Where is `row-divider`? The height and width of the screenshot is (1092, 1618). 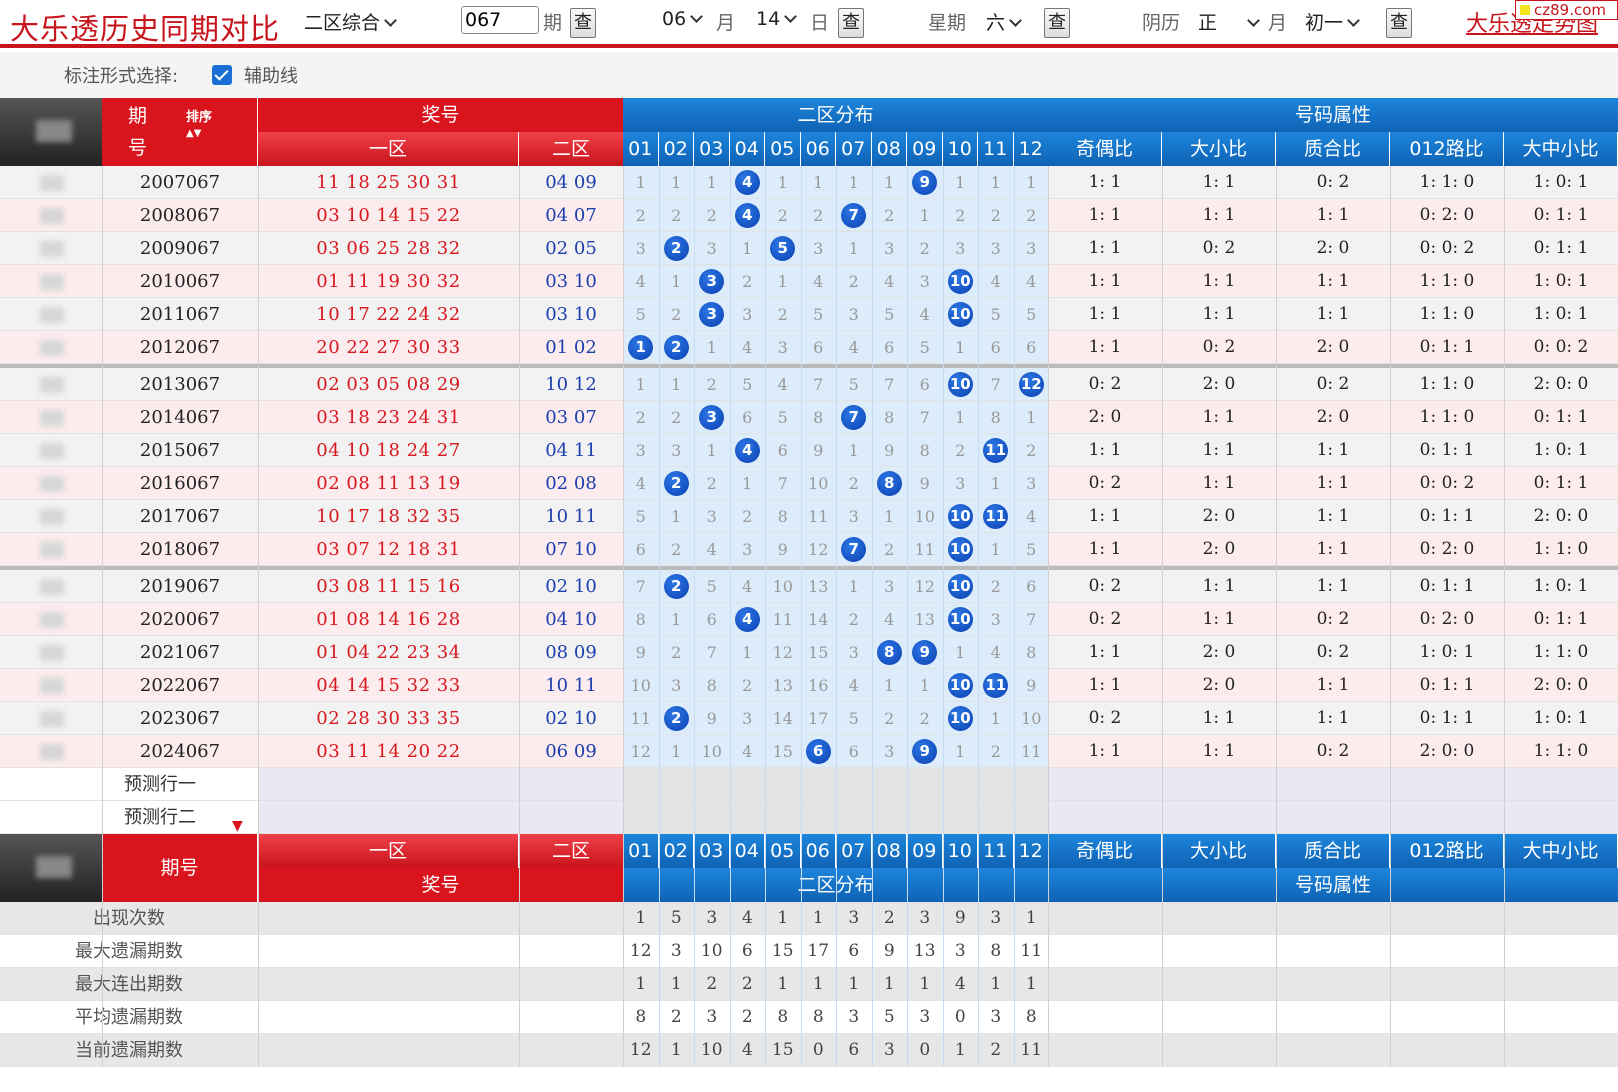
row-divider is located at coordinates (809, 800).